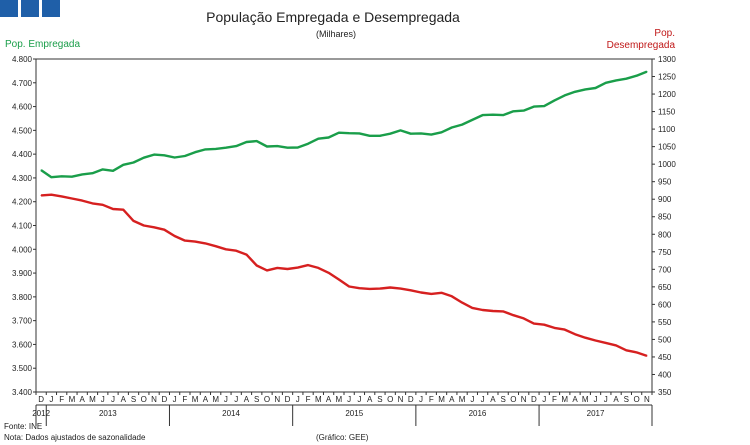  I want to click on year-label: 2017, so click(596, 413).